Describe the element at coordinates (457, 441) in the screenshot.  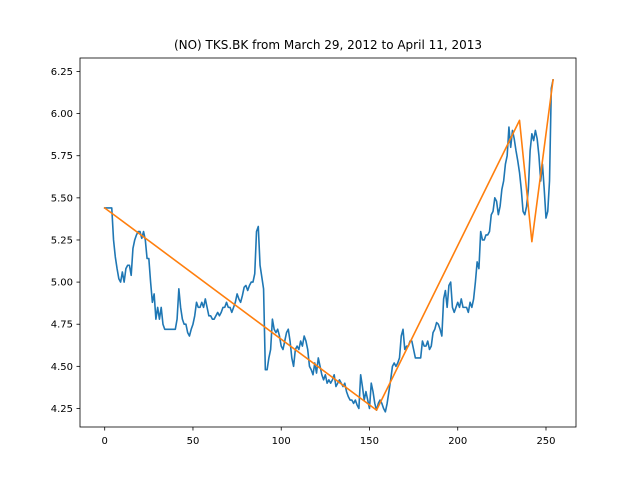
I see `x-tick-label: 200` at that location.